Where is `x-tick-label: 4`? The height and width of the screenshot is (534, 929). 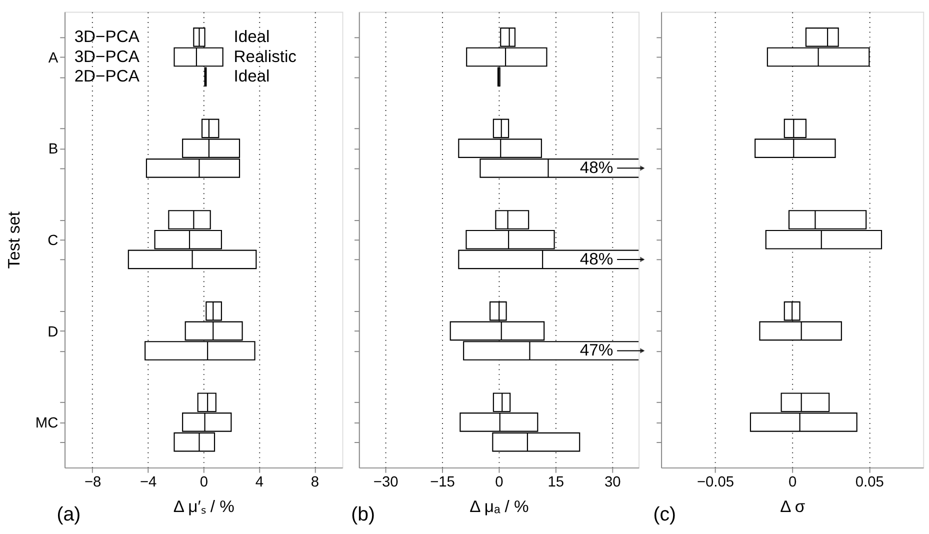
x-tick-label: 4 is located at coordinates (259, 482).